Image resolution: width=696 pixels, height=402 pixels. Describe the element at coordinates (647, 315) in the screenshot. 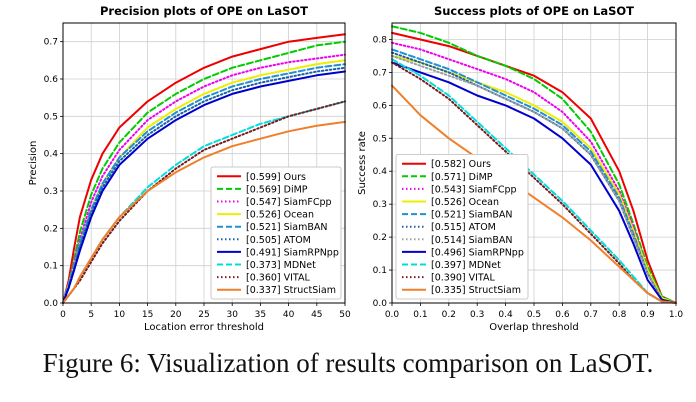

I see `x-tick-label: 0.9` at that location.